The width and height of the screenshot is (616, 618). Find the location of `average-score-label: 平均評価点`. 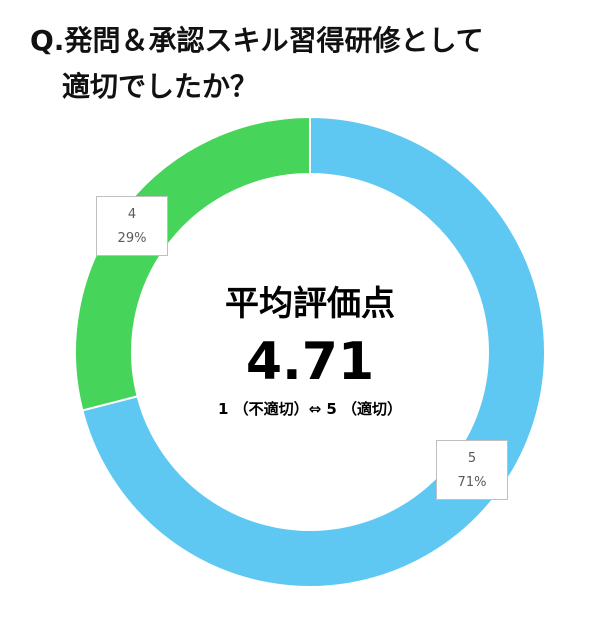

average-score-label: 平均評価点 is located at coordinates (310, 304).